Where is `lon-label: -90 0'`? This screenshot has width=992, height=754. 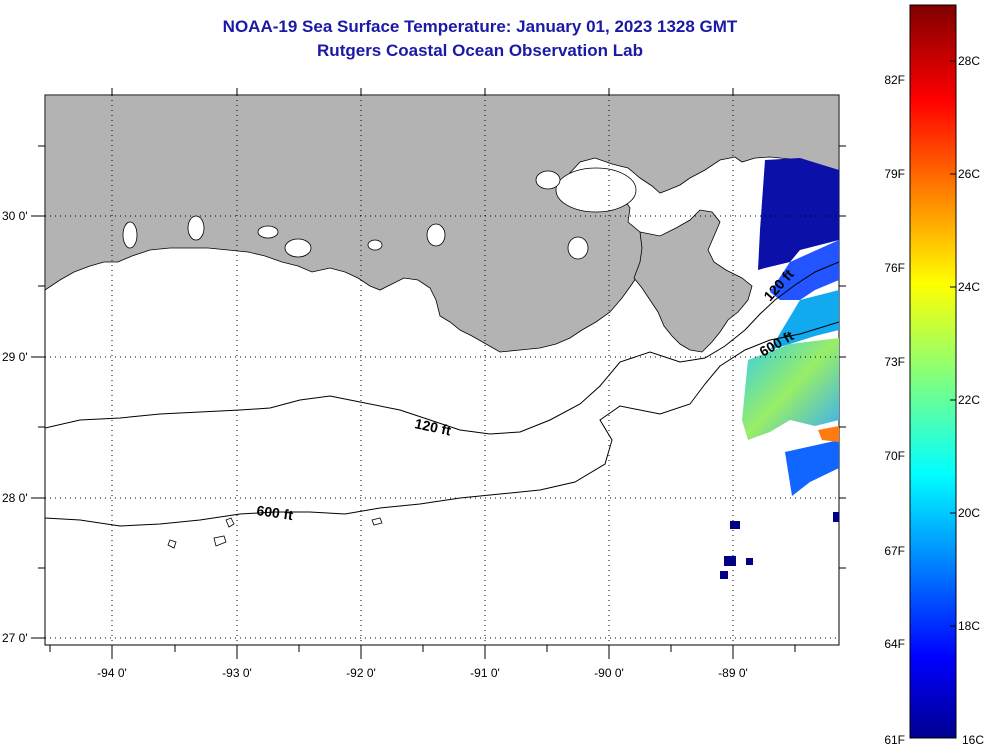 lon-label: -90 0' is located at coordinates (609, 673).